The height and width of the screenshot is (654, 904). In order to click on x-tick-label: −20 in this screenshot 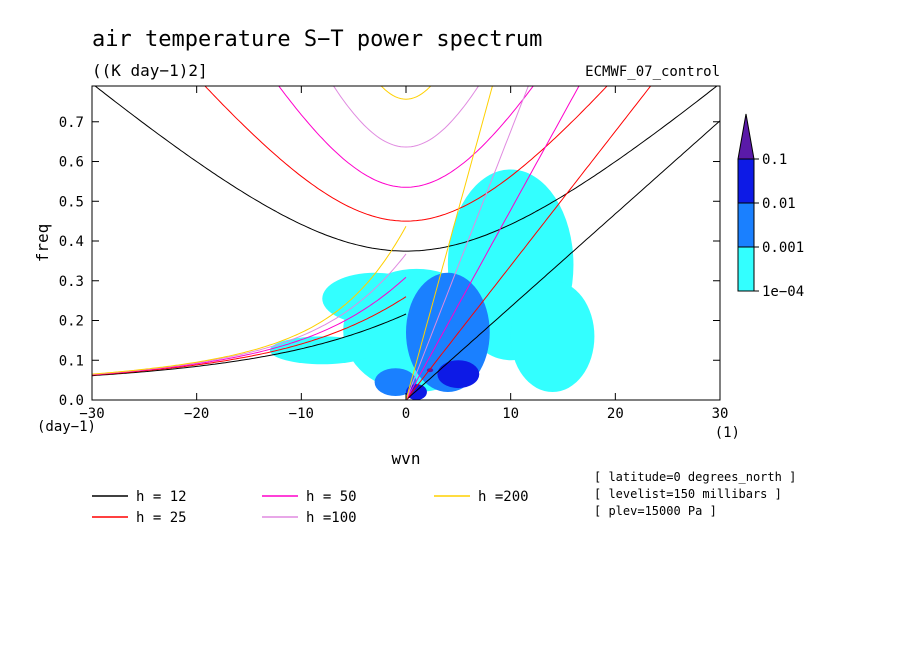, I will do `click(196, 414)`.